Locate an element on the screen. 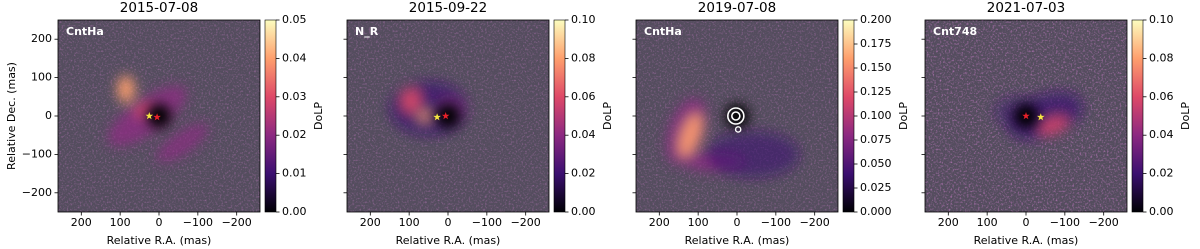  colorbar-tick-label: 0.175 is located at coordinates (876, 43).